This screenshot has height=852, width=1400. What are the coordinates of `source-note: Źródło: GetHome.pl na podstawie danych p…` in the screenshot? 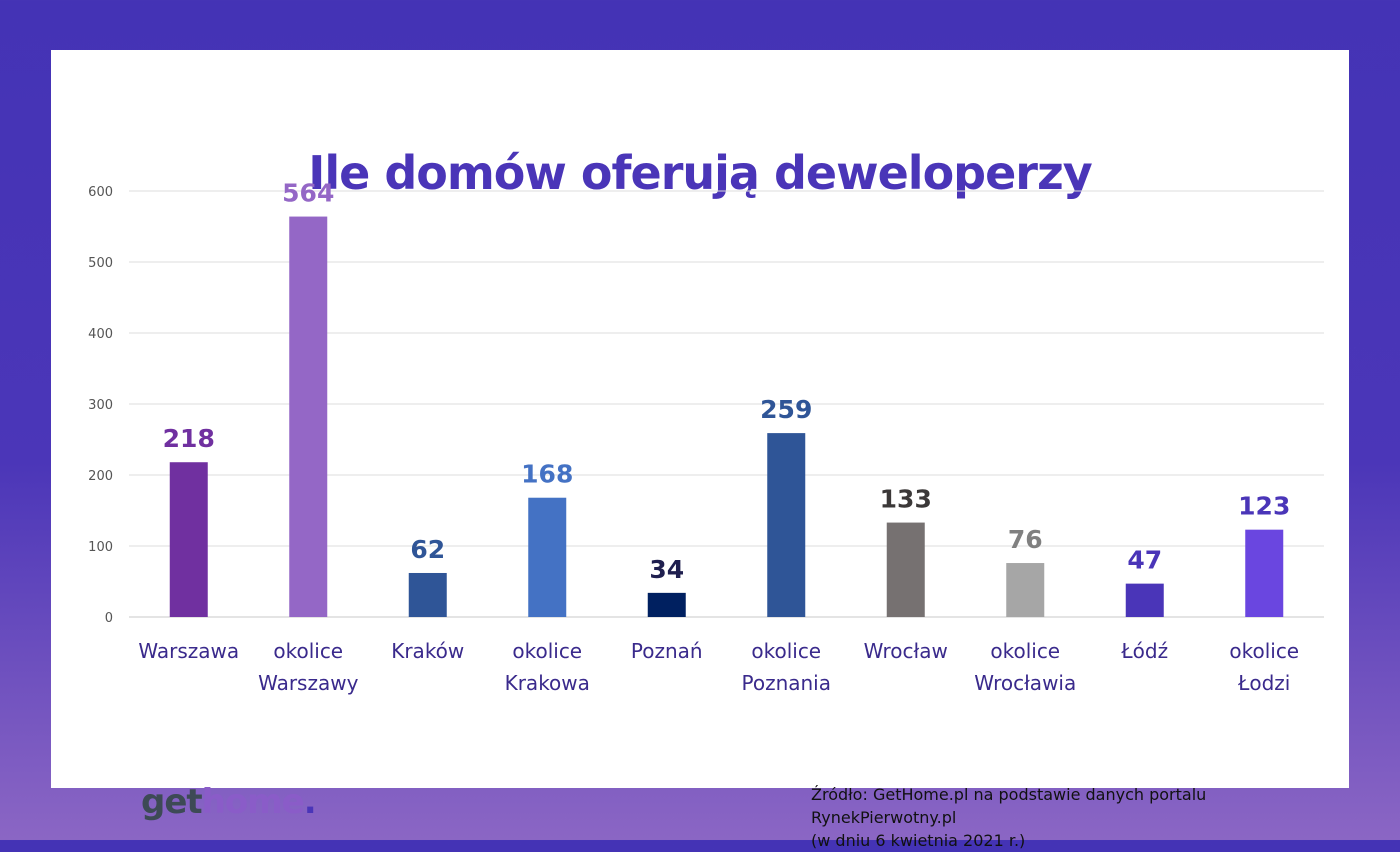 It's located at (1080, 817).